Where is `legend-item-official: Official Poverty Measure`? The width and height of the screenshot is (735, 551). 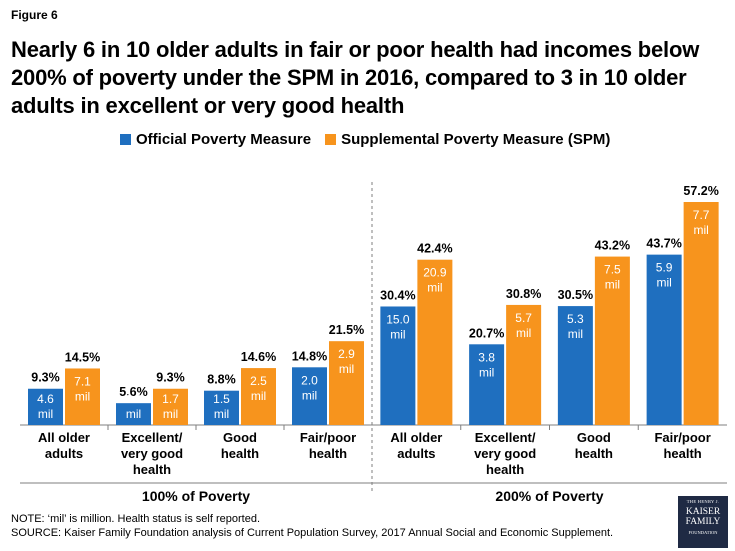 legend-item-official: Official Poverty Measure is located at coordinates (215, 139).